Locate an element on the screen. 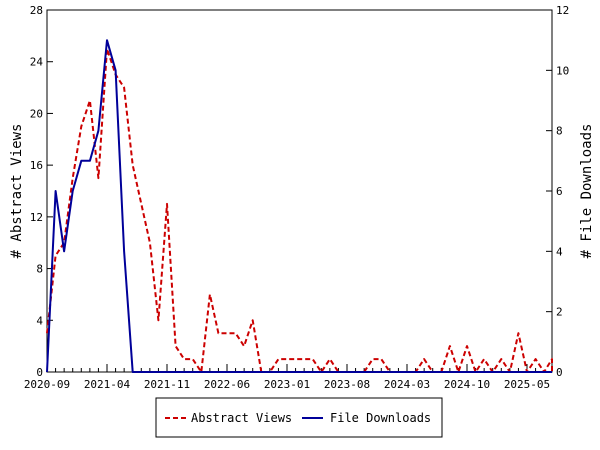  left-y-axis: 0 4 8 12 16 20 24 28 is located at coordinates (41, 191).